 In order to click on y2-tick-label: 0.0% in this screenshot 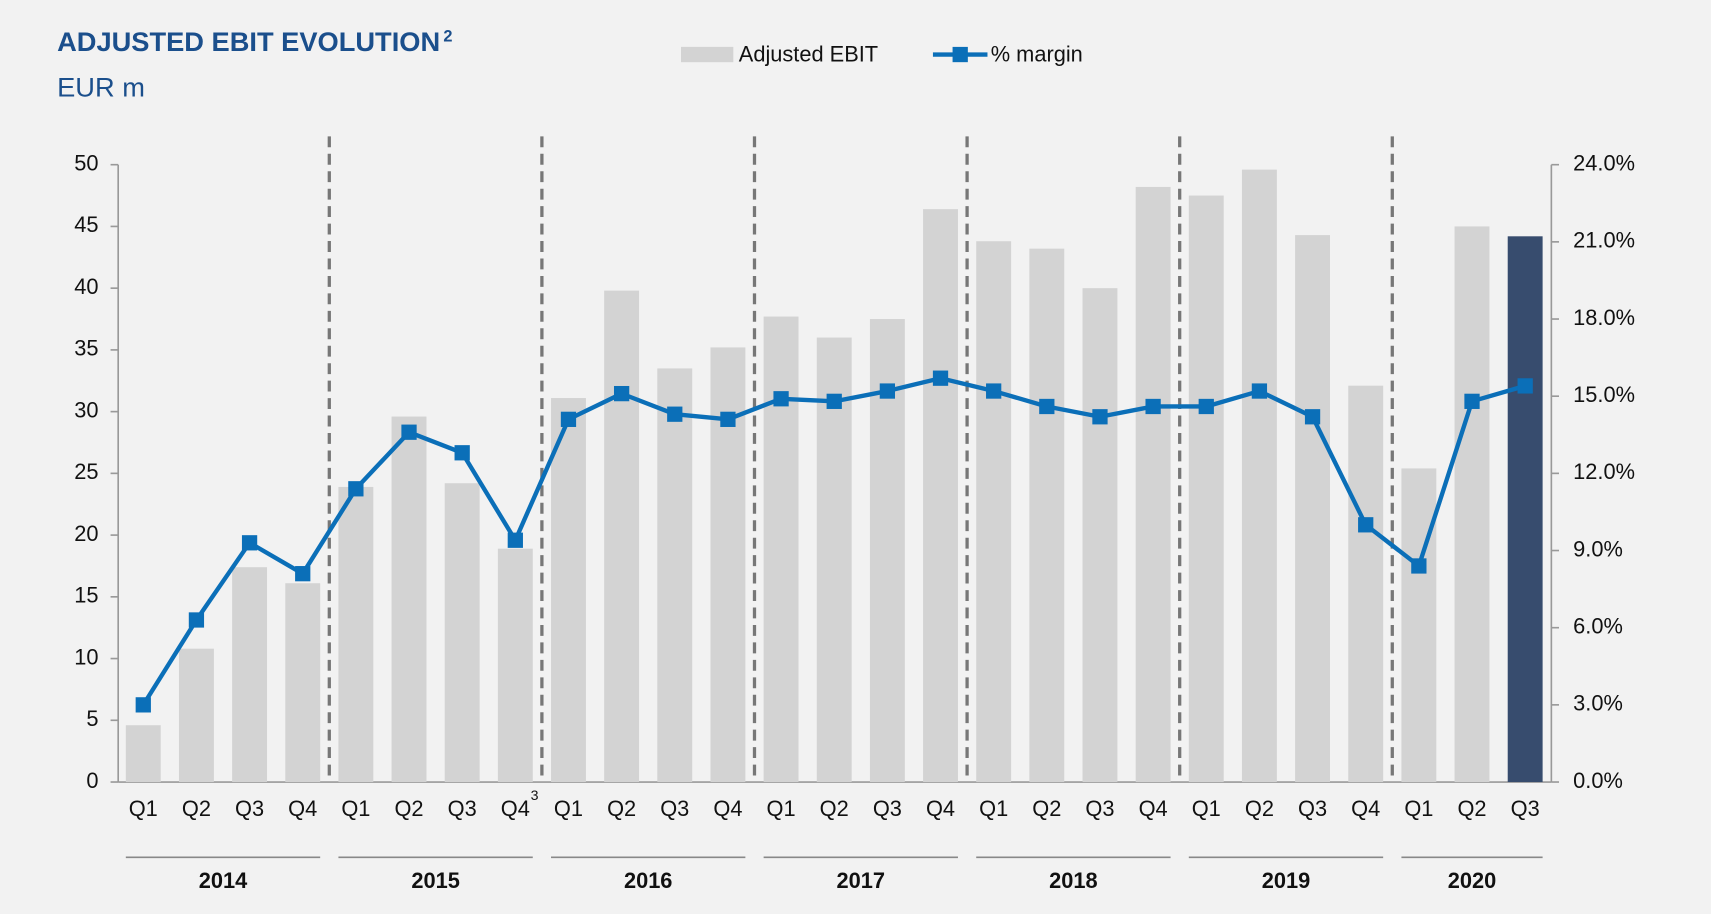, I will do `click(1598, 780)`.